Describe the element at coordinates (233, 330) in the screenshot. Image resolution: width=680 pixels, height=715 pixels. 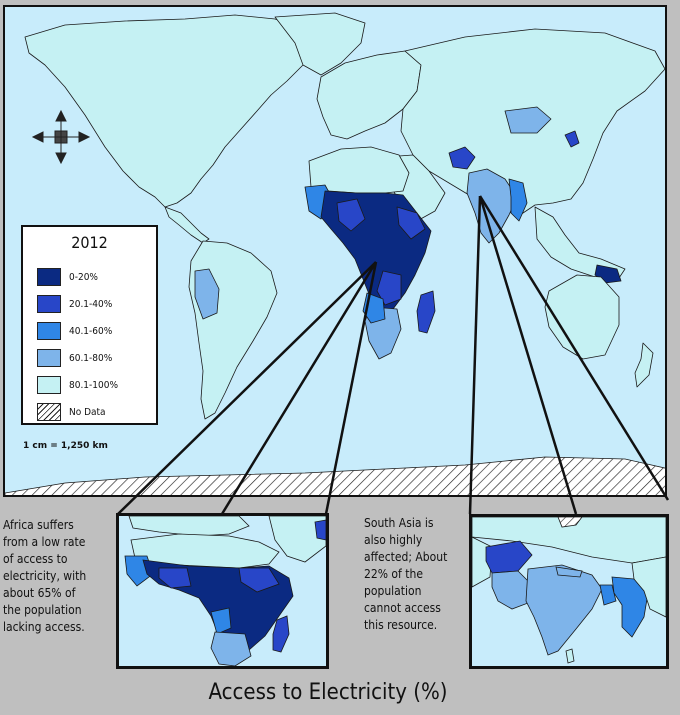
I see `south-america` at that location.